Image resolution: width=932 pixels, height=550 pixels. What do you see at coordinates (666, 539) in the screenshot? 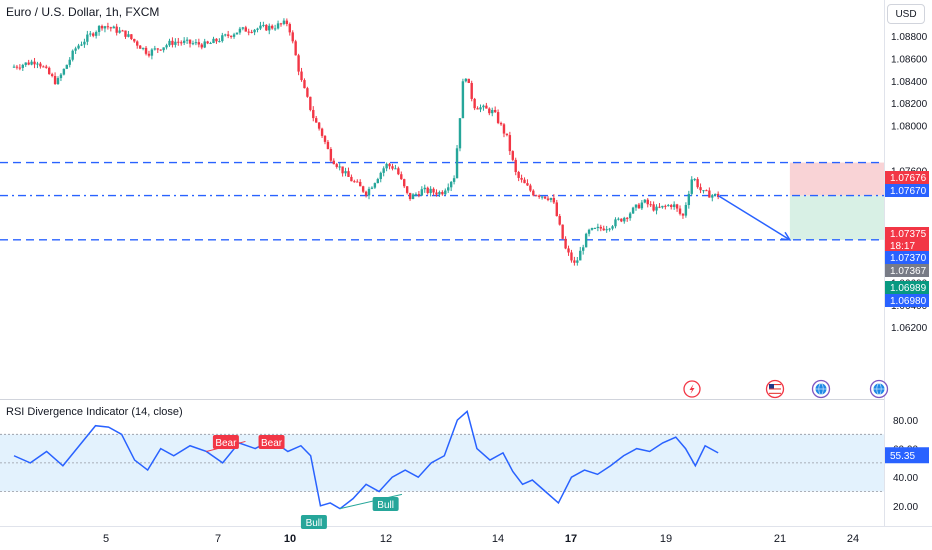
I see `time-tick-label: 19` at bounding box center [666, 539].